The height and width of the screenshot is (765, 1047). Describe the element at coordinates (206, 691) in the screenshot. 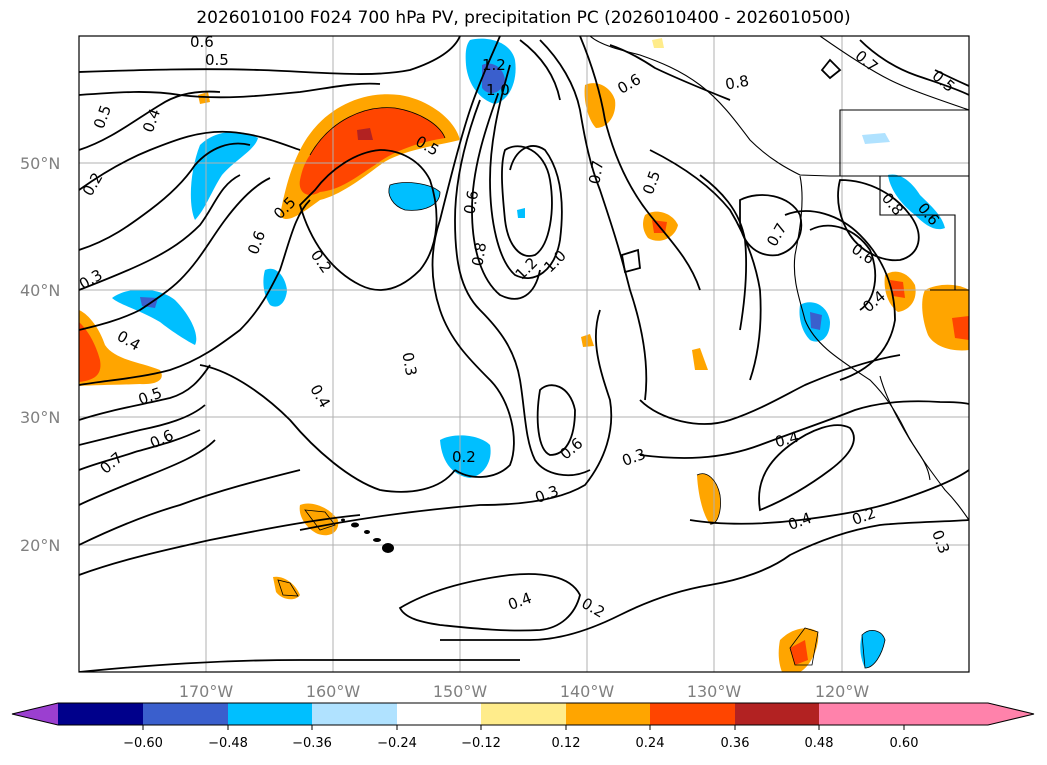

I see `lon-label: 170°W` at that location.